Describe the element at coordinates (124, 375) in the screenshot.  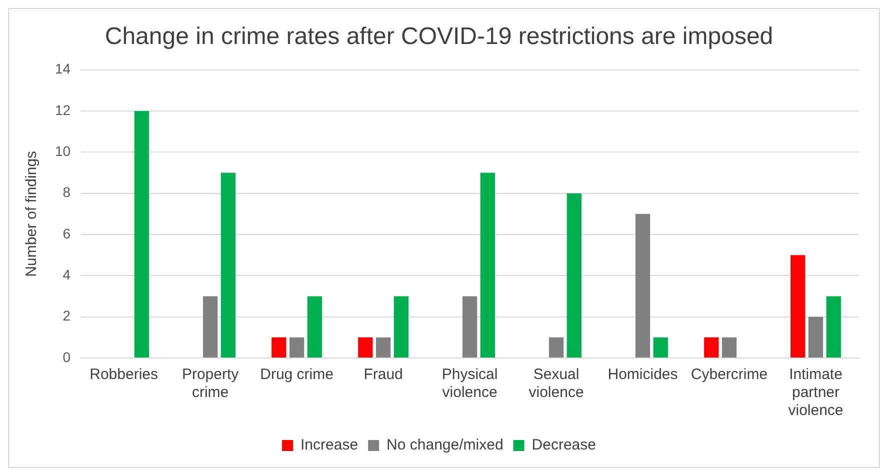
I see `x-tick-label: Robberies` at that location.